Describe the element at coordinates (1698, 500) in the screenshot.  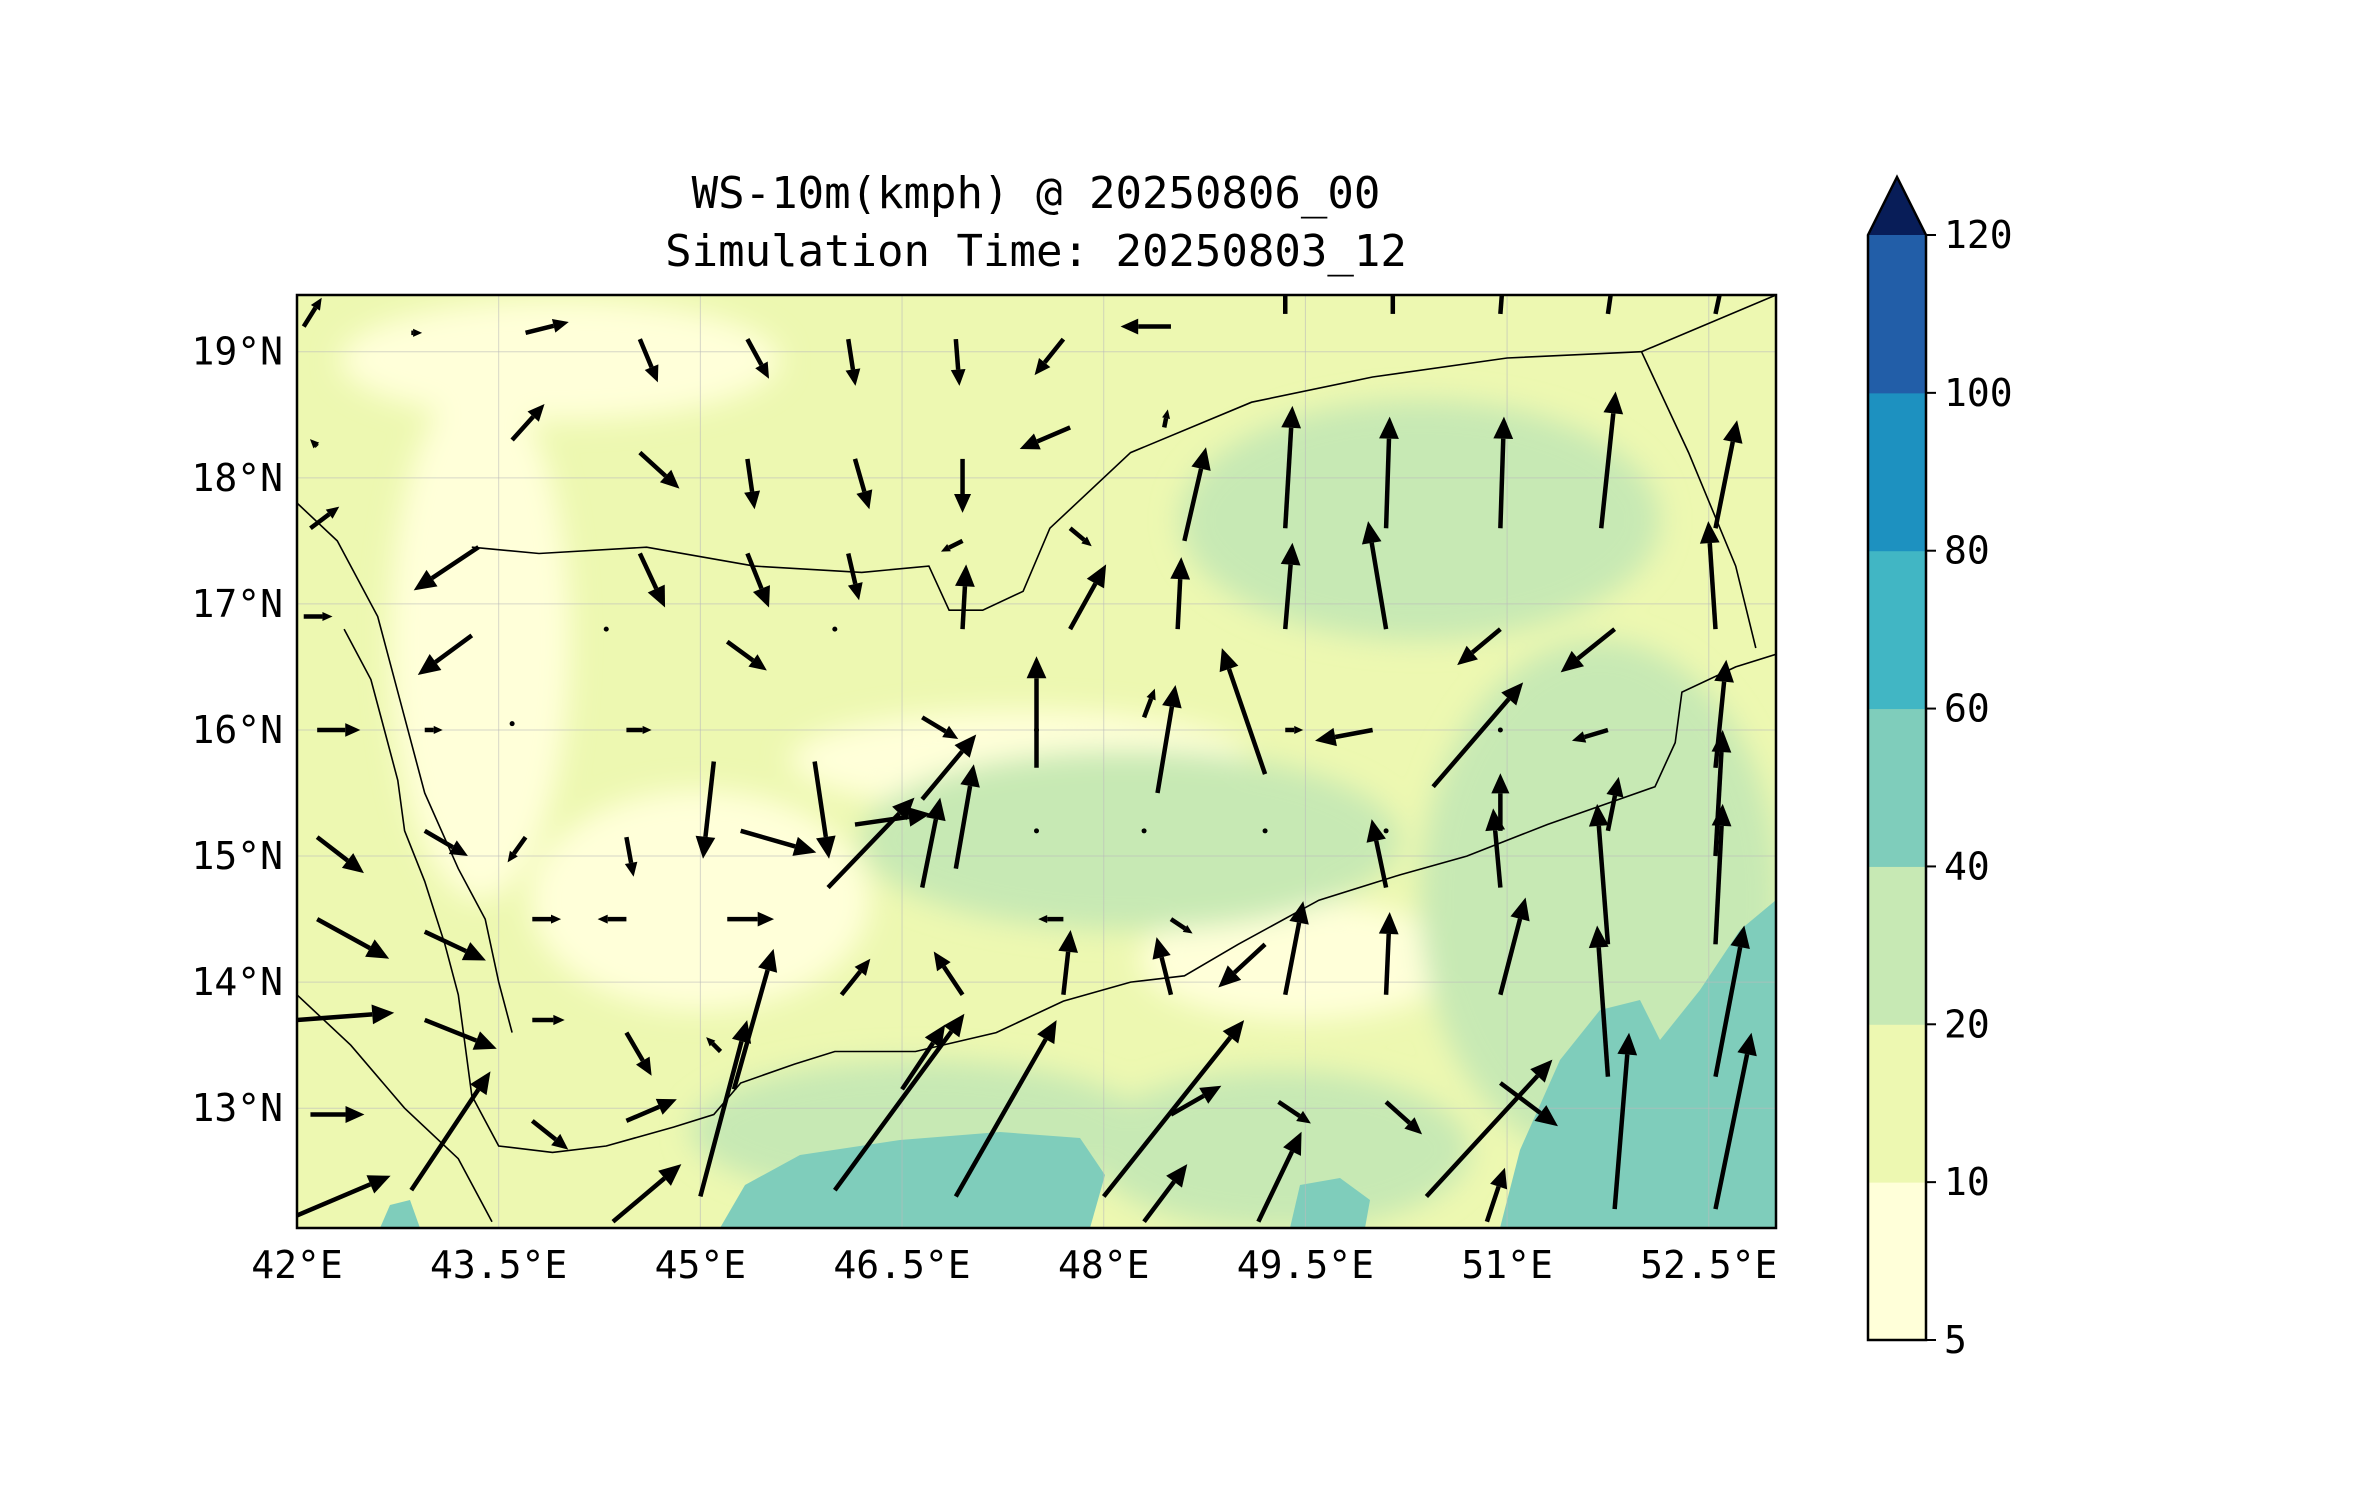
I see `border-oman-yemen` at that location.